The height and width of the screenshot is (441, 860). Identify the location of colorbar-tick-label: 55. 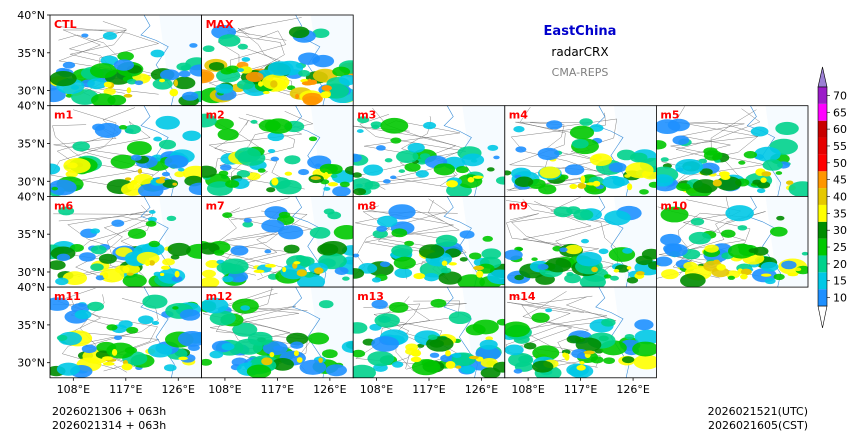
(840, 146).